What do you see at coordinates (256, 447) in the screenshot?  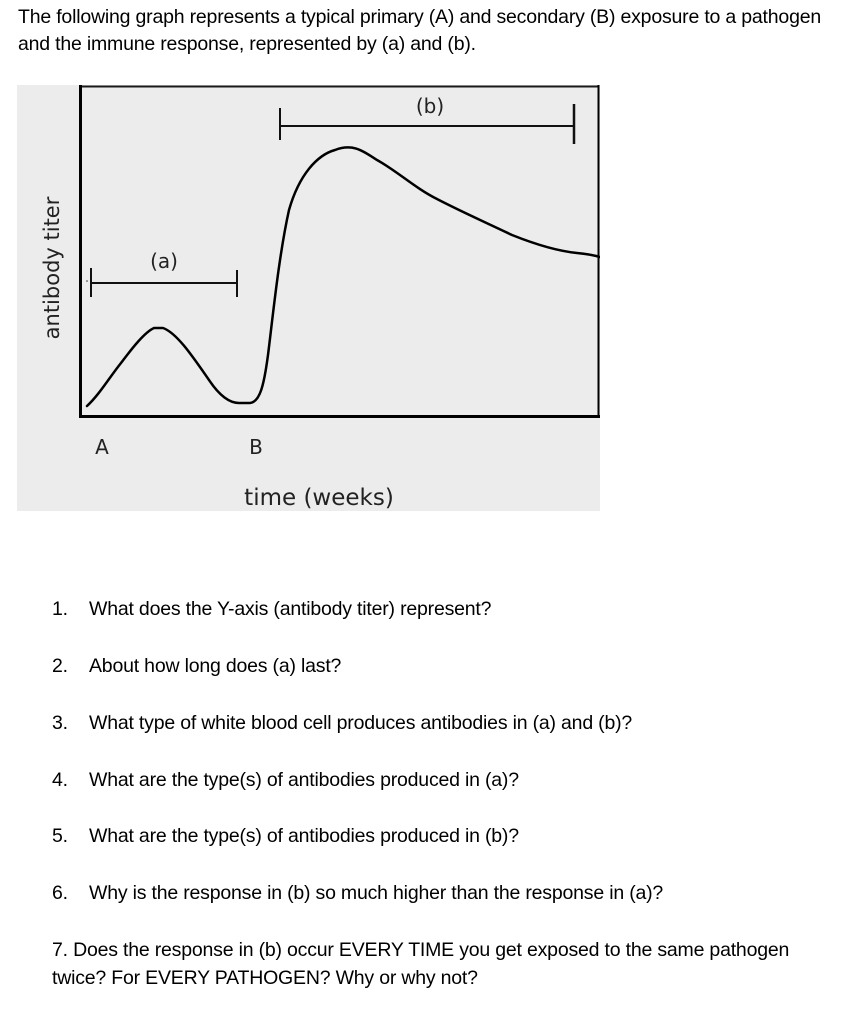 I see `x-tick-B: B` at bounding box center [256, 447].